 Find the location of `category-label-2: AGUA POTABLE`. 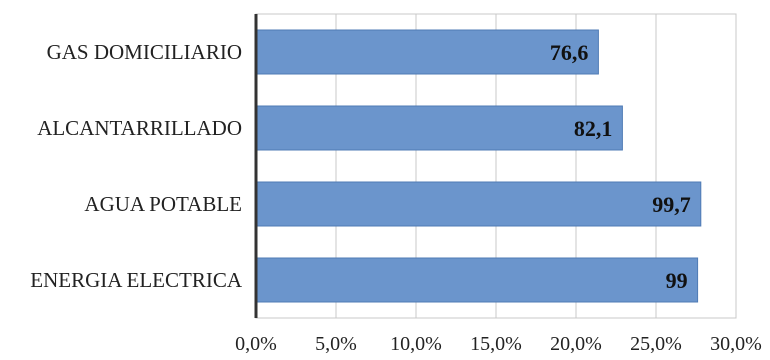

category-label-2: AGUA POTABLE is located at coordinates (163, 204).